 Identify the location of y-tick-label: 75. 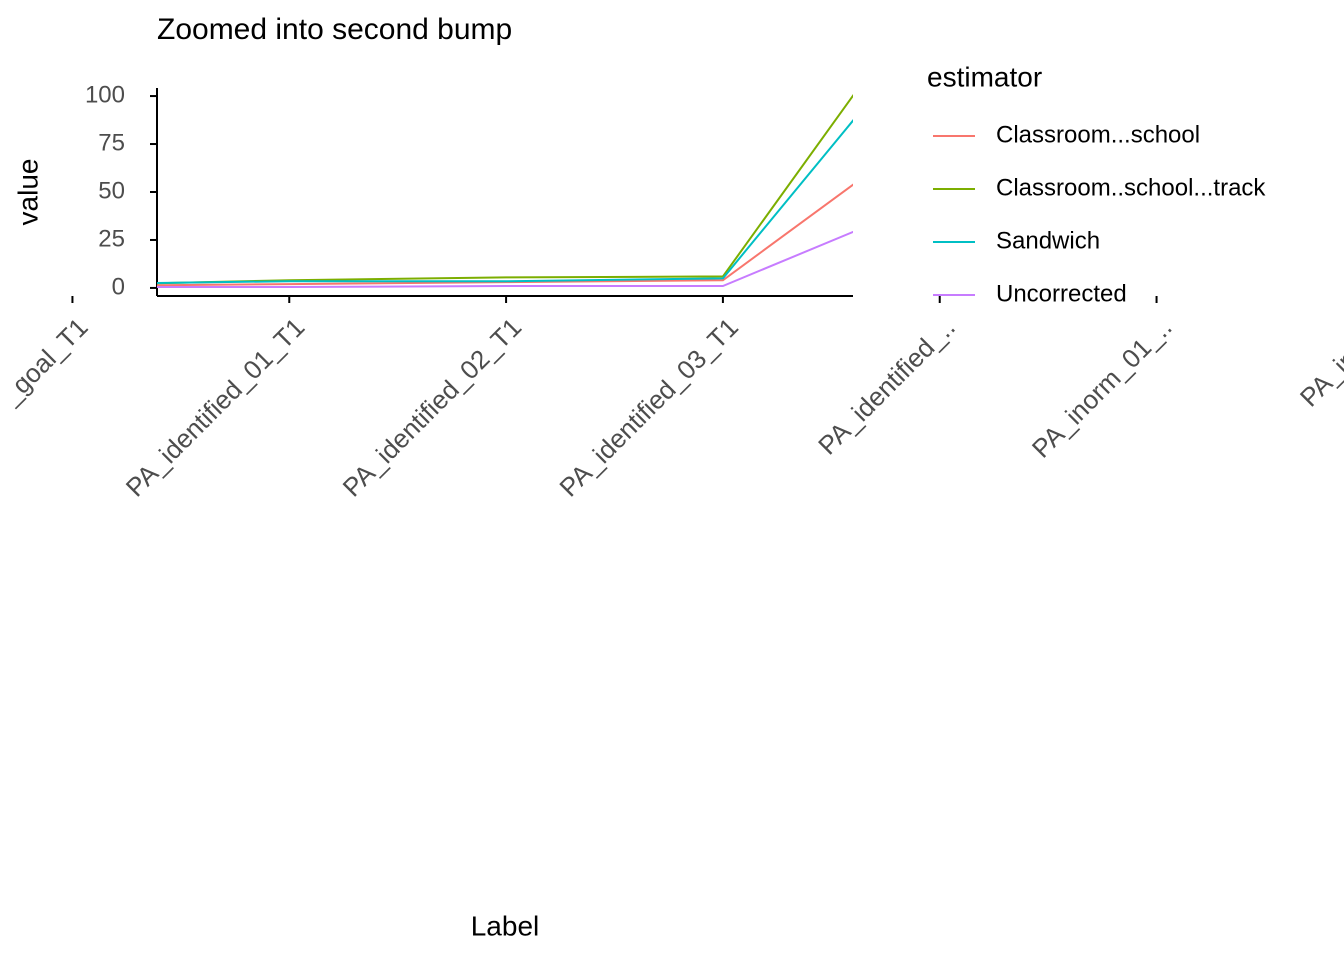
(111, 142).